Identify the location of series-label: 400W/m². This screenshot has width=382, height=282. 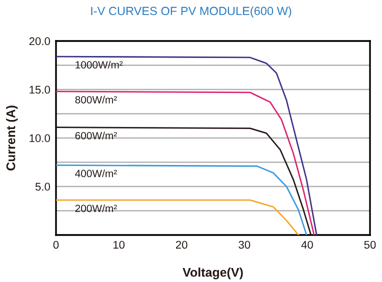
(96, 174).